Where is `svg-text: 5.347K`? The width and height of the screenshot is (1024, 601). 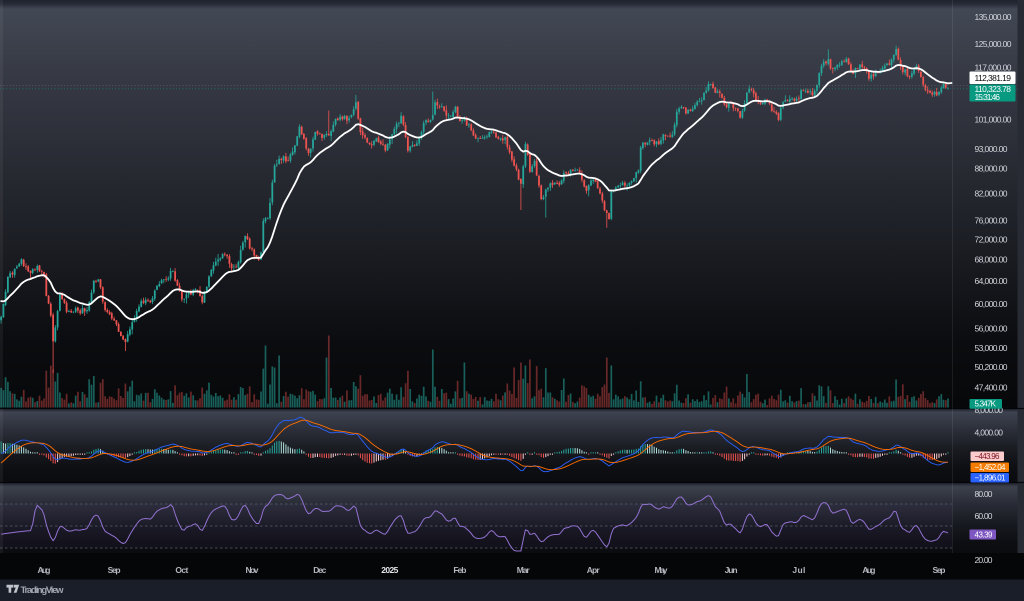
svg-text: 5.347K is located at coordinates (986, 404).